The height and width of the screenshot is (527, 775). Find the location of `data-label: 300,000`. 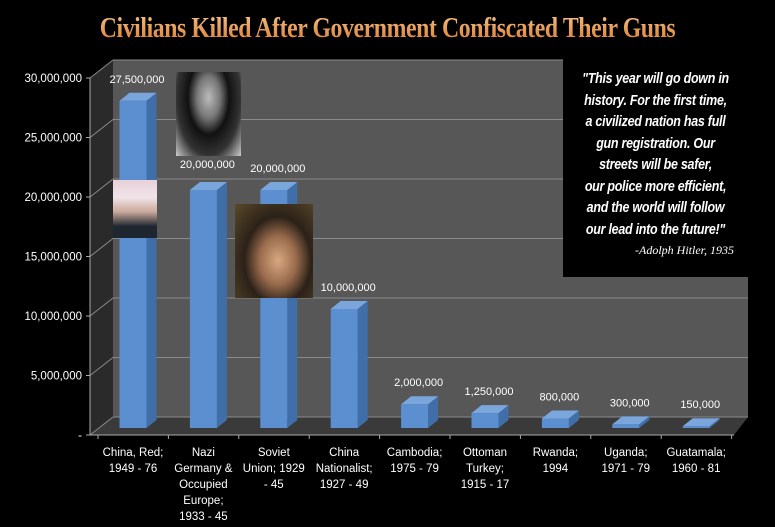

data-label: 300,000 is located at coordinates (630, 403).